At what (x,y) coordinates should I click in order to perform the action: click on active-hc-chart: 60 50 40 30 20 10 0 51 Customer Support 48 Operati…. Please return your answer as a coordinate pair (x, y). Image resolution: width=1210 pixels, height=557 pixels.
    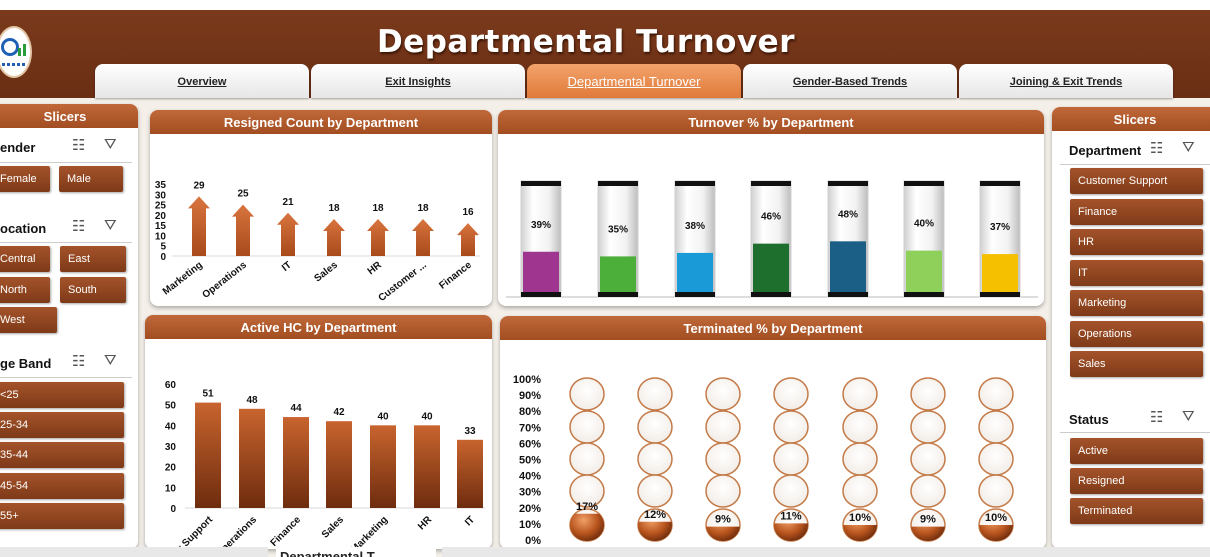
    Looking at the image, I should click on (315, 464).